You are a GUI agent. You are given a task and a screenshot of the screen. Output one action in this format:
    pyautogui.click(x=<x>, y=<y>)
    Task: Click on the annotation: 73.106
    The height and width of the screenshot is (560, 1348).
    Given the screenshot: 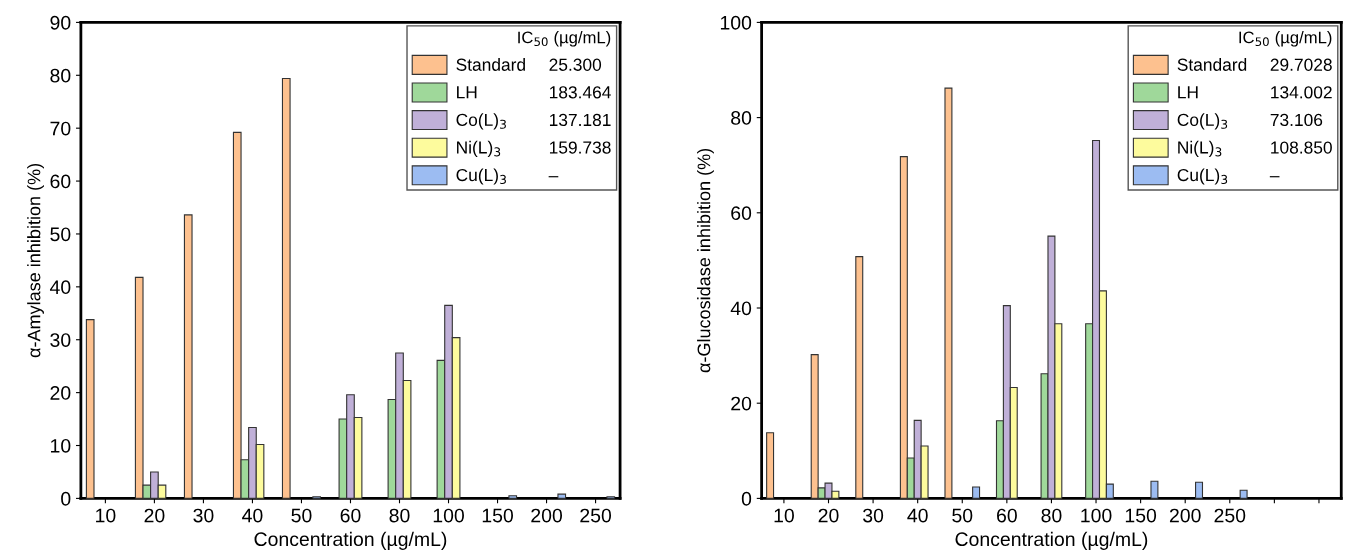 What is the action you would take?
    pyautogui.click(x=1296, y=120)
    